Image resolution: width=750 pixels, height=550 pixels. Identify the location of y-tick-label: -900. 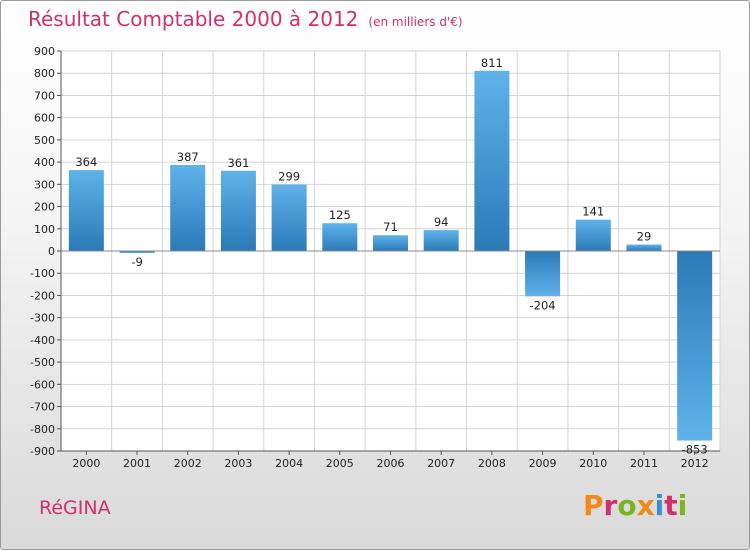
(42, 451).